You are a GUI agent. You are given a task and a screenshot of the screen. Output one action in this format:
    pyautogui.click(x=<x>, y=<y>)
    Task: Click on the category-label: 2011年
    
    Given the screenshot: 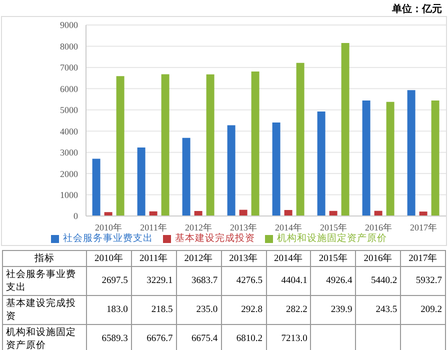 What is the action you would take?
    pyautogui.click(x=153, y=259)
    